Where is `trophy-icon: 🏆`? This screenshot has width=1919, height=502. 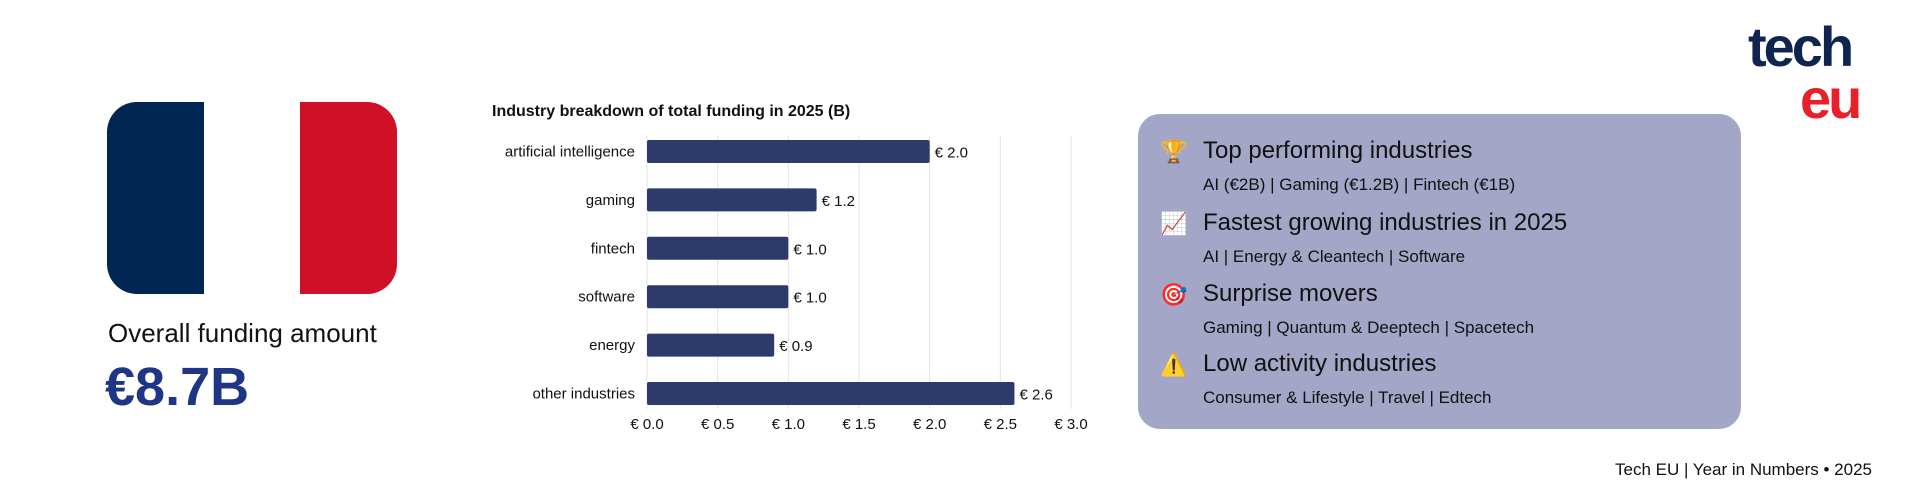 trophy-icon: 🏆 is located at coordinates (1174, 151).